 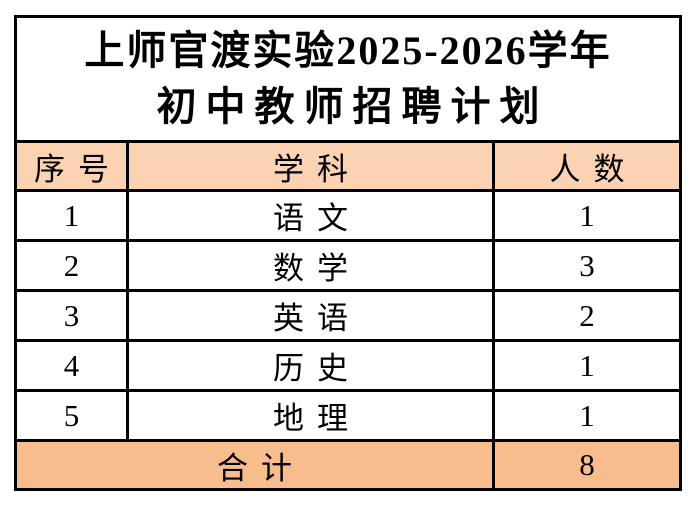 What do you see at coordinates (310, 315) in the screenshot?
I see `row-3-subject: 英语` at bounding box center [310, 315].